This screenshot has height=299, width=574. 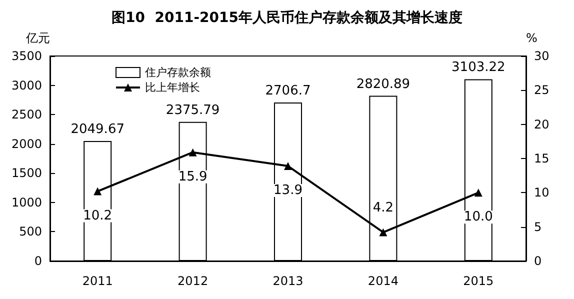 What do you see at coordinates (193, 110) in the screenshot?
I see `data-label: 2375.79` at bounding box center [193, 110].